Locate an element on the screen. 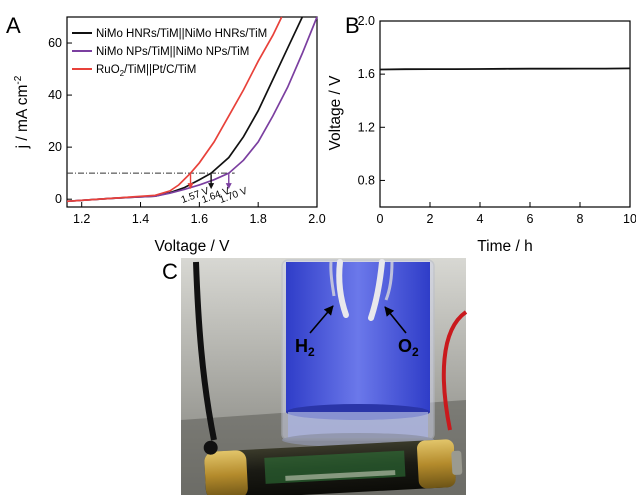 The width and height of the screenshot is (636, 495). legend-entry-nimo-nps: NiMo NPs/TiM||NiMo NPs/TiM is located at coordinates (172, 52).